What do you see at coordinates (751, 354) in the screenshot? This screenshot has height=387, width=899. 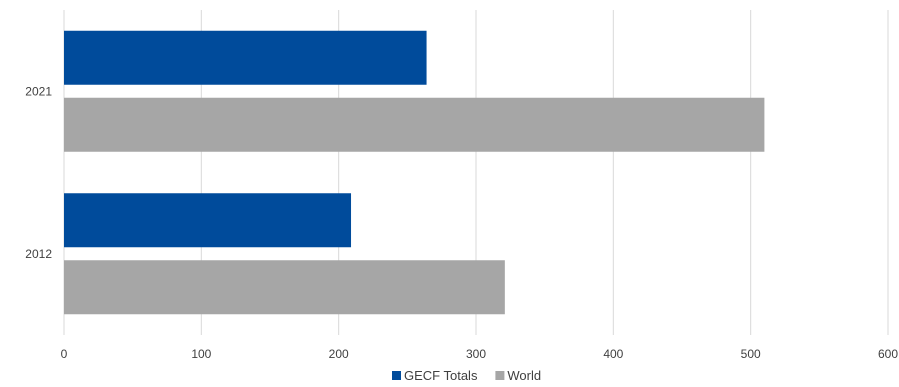 I see `x-tick-label: 500` at bounding box center [751, 354].